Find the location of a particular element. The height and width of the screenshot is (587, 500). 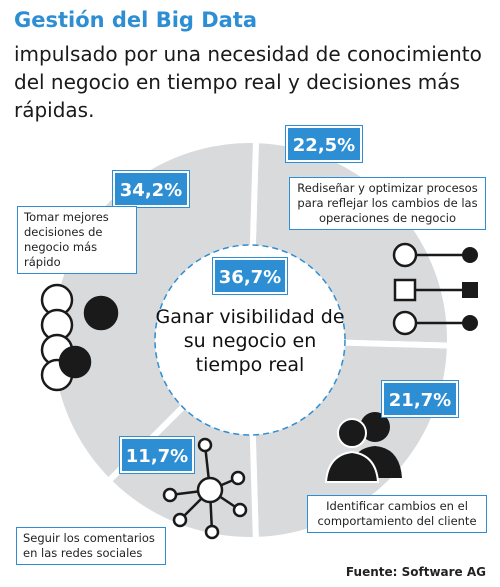

slice-4-value-badge: 34,2% is located at coordinates (151, 189).